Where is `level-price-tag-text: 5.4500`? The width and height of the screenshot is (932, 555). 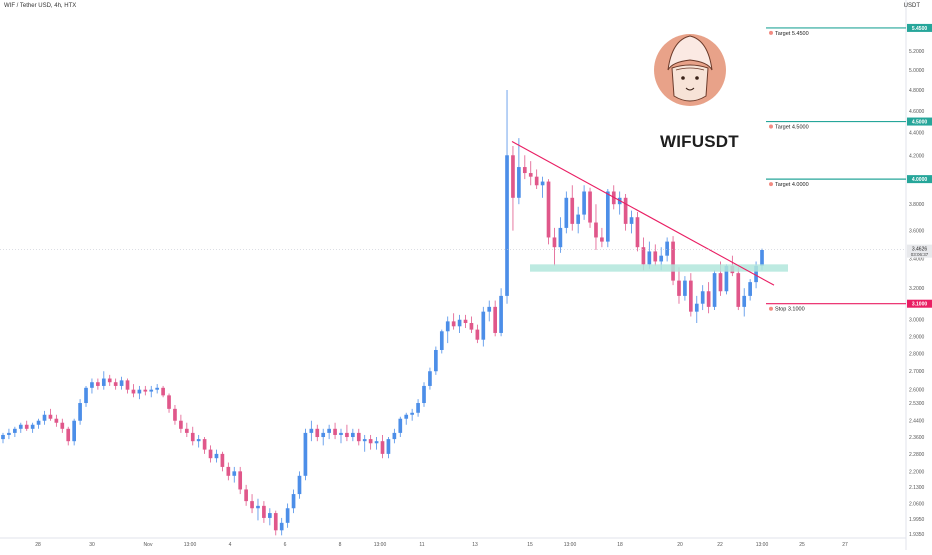
level-price-tag-text: 5.4500 is located at coordinates (920, 29).